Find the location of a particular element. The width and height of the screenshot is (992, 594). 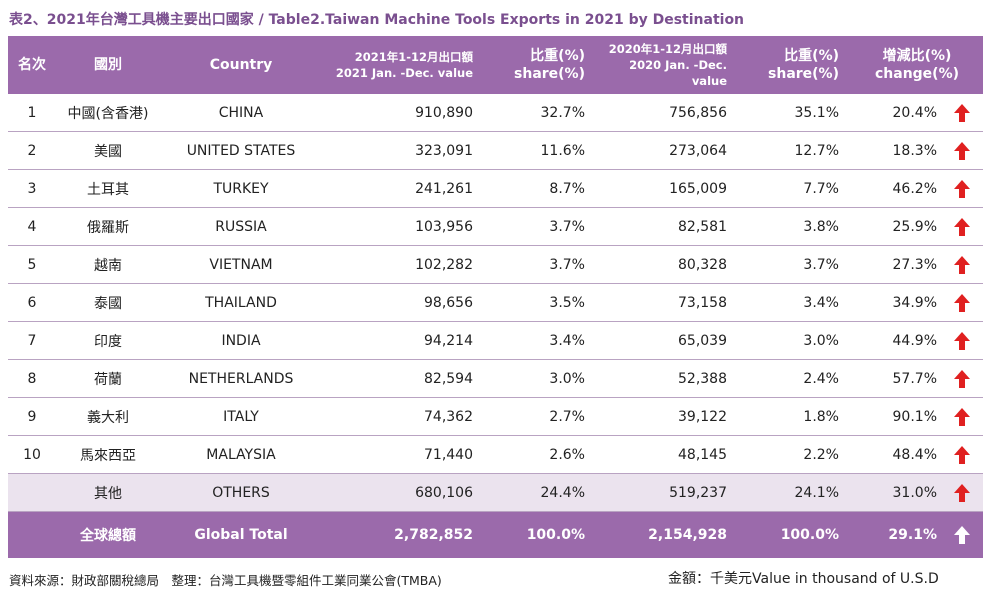

cell-value-2020: 519,237 is located at coordinates (668, 492).